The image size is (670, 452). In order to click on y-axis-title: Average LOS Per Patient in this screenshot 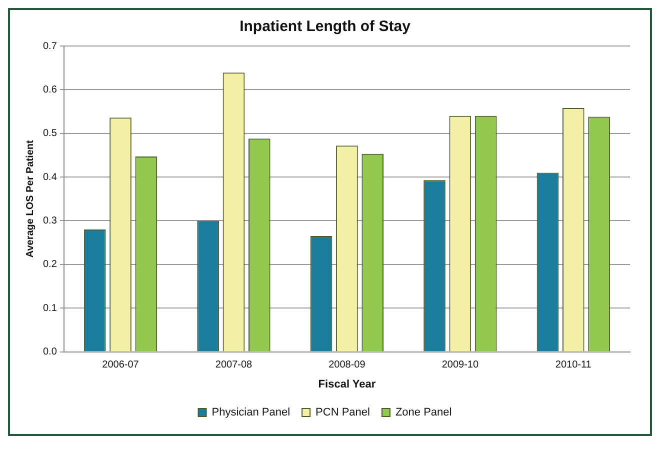, I will do `click(30, 199)`.